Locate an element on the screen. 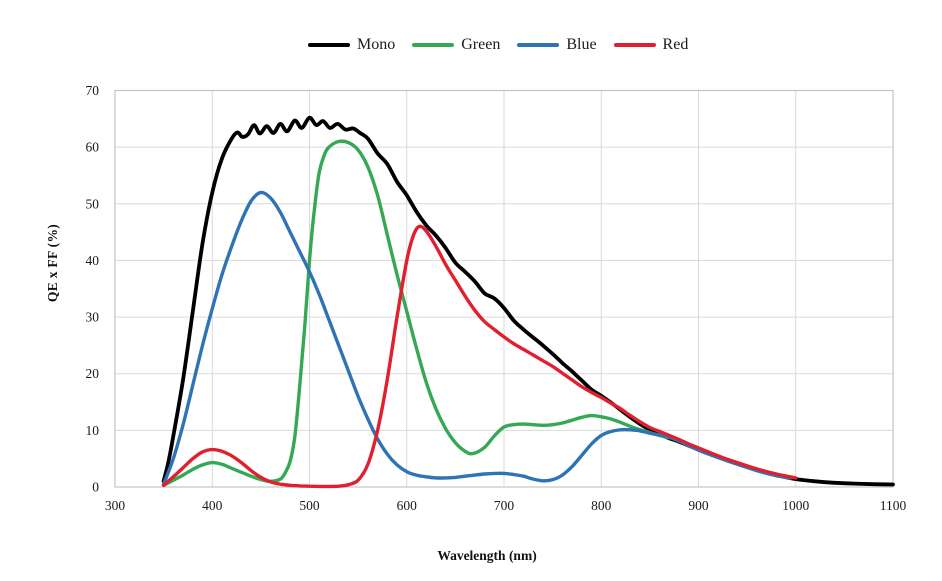  legend: Mono Green Blue Red is located at coordinates (498, 45).